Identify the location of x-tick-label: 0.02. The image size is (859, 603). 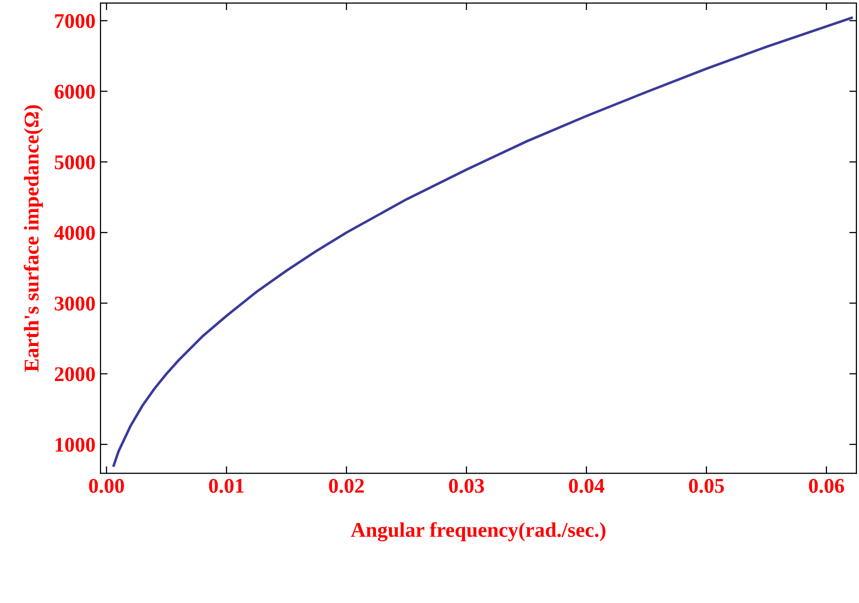
(346, 485).